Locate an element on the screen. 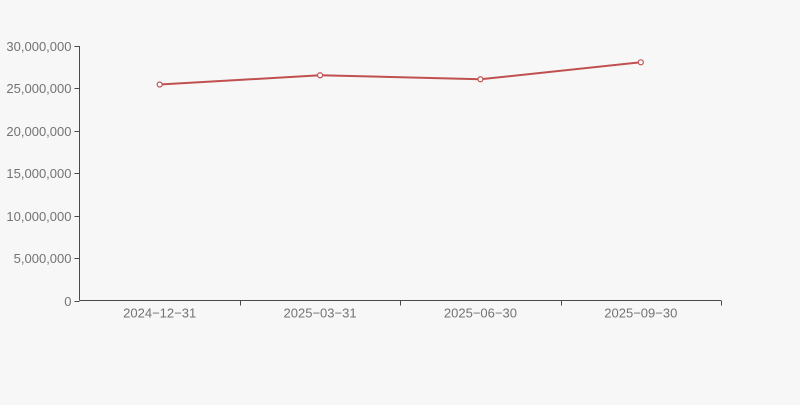  y-axis-tick-label: 5,000,000 is located at coordinates (43, 258).